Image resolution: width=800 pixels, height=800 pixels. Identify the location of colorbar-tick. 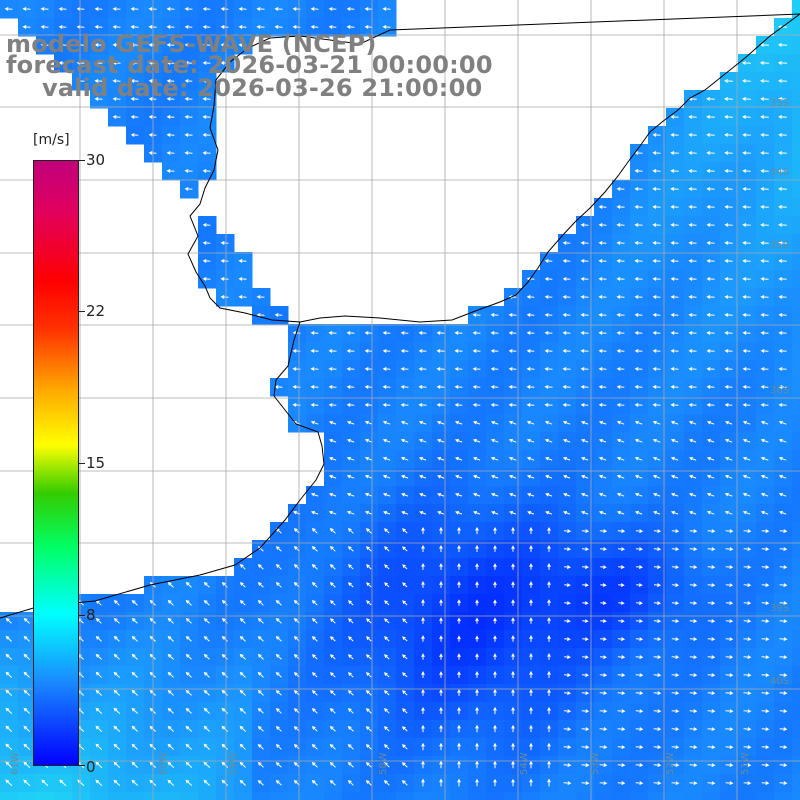
(82, 463).